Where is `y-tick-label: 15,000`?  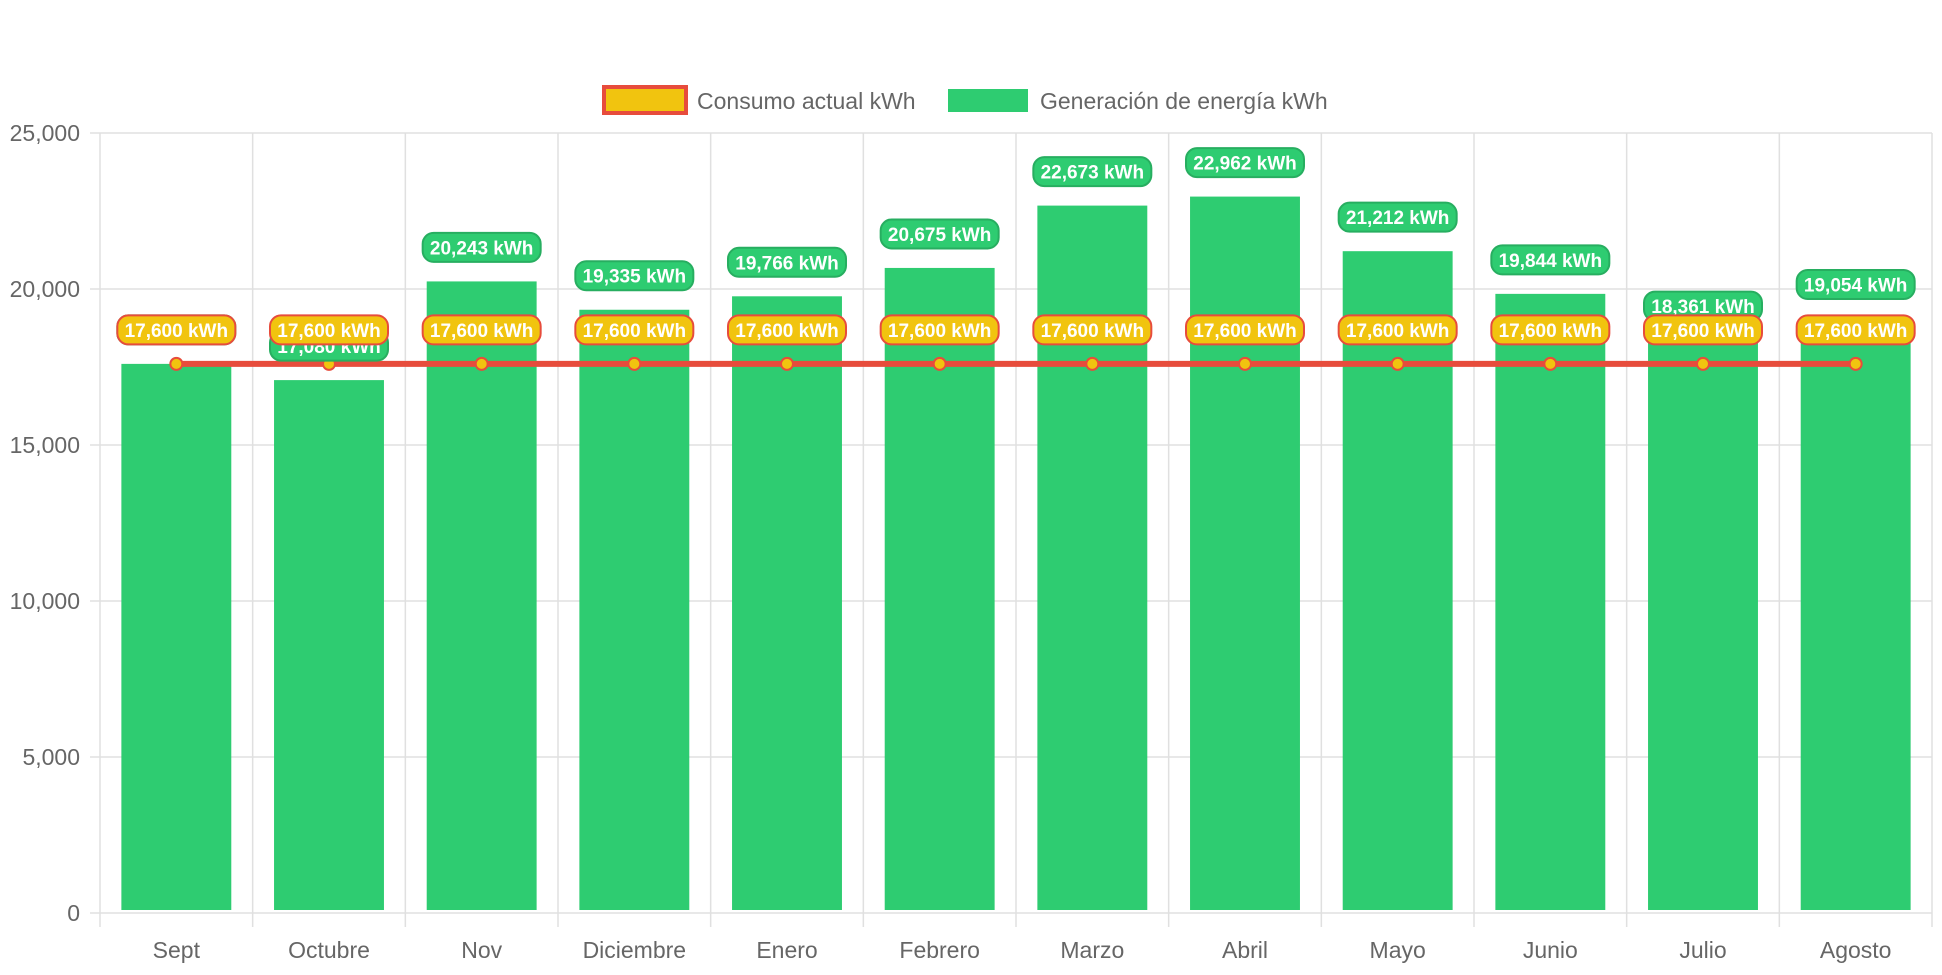
y-tick-label: 15,000 is located at coordinates (45, 445).